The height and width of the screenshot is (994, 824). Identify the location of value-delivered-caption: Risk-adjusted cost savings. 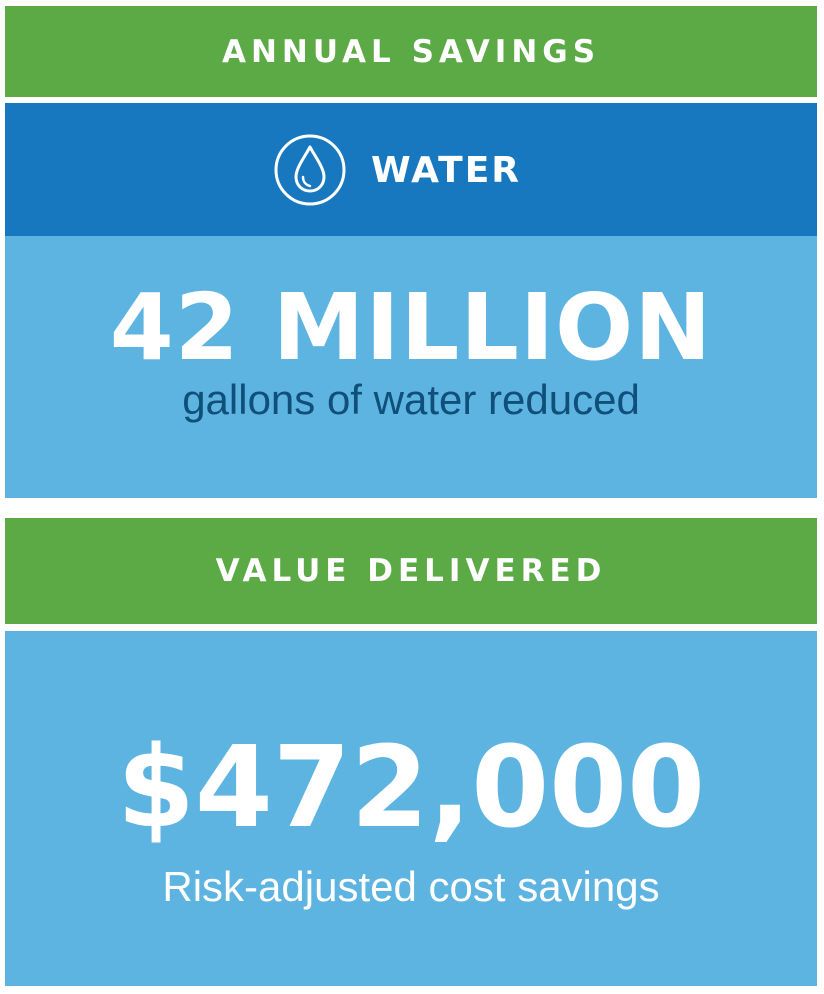
(411, 886).